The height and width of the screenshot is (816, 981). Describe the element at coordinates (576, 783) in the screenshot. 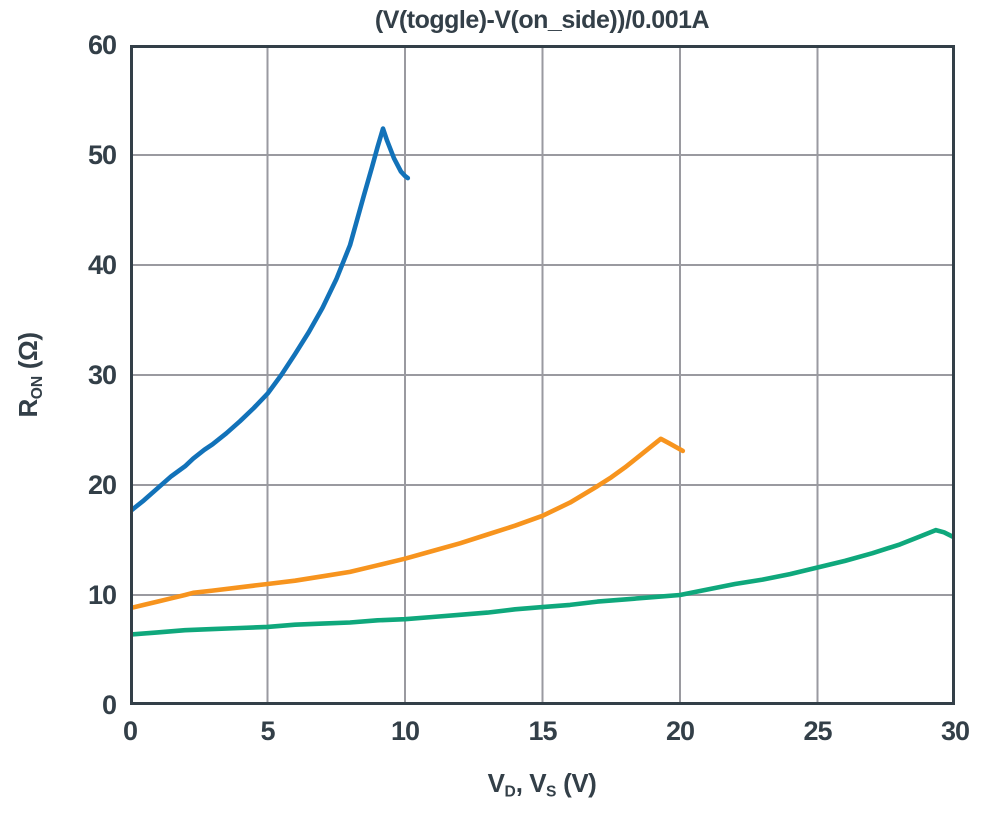

I see `x-axis-label-rest: (V)` at that location.